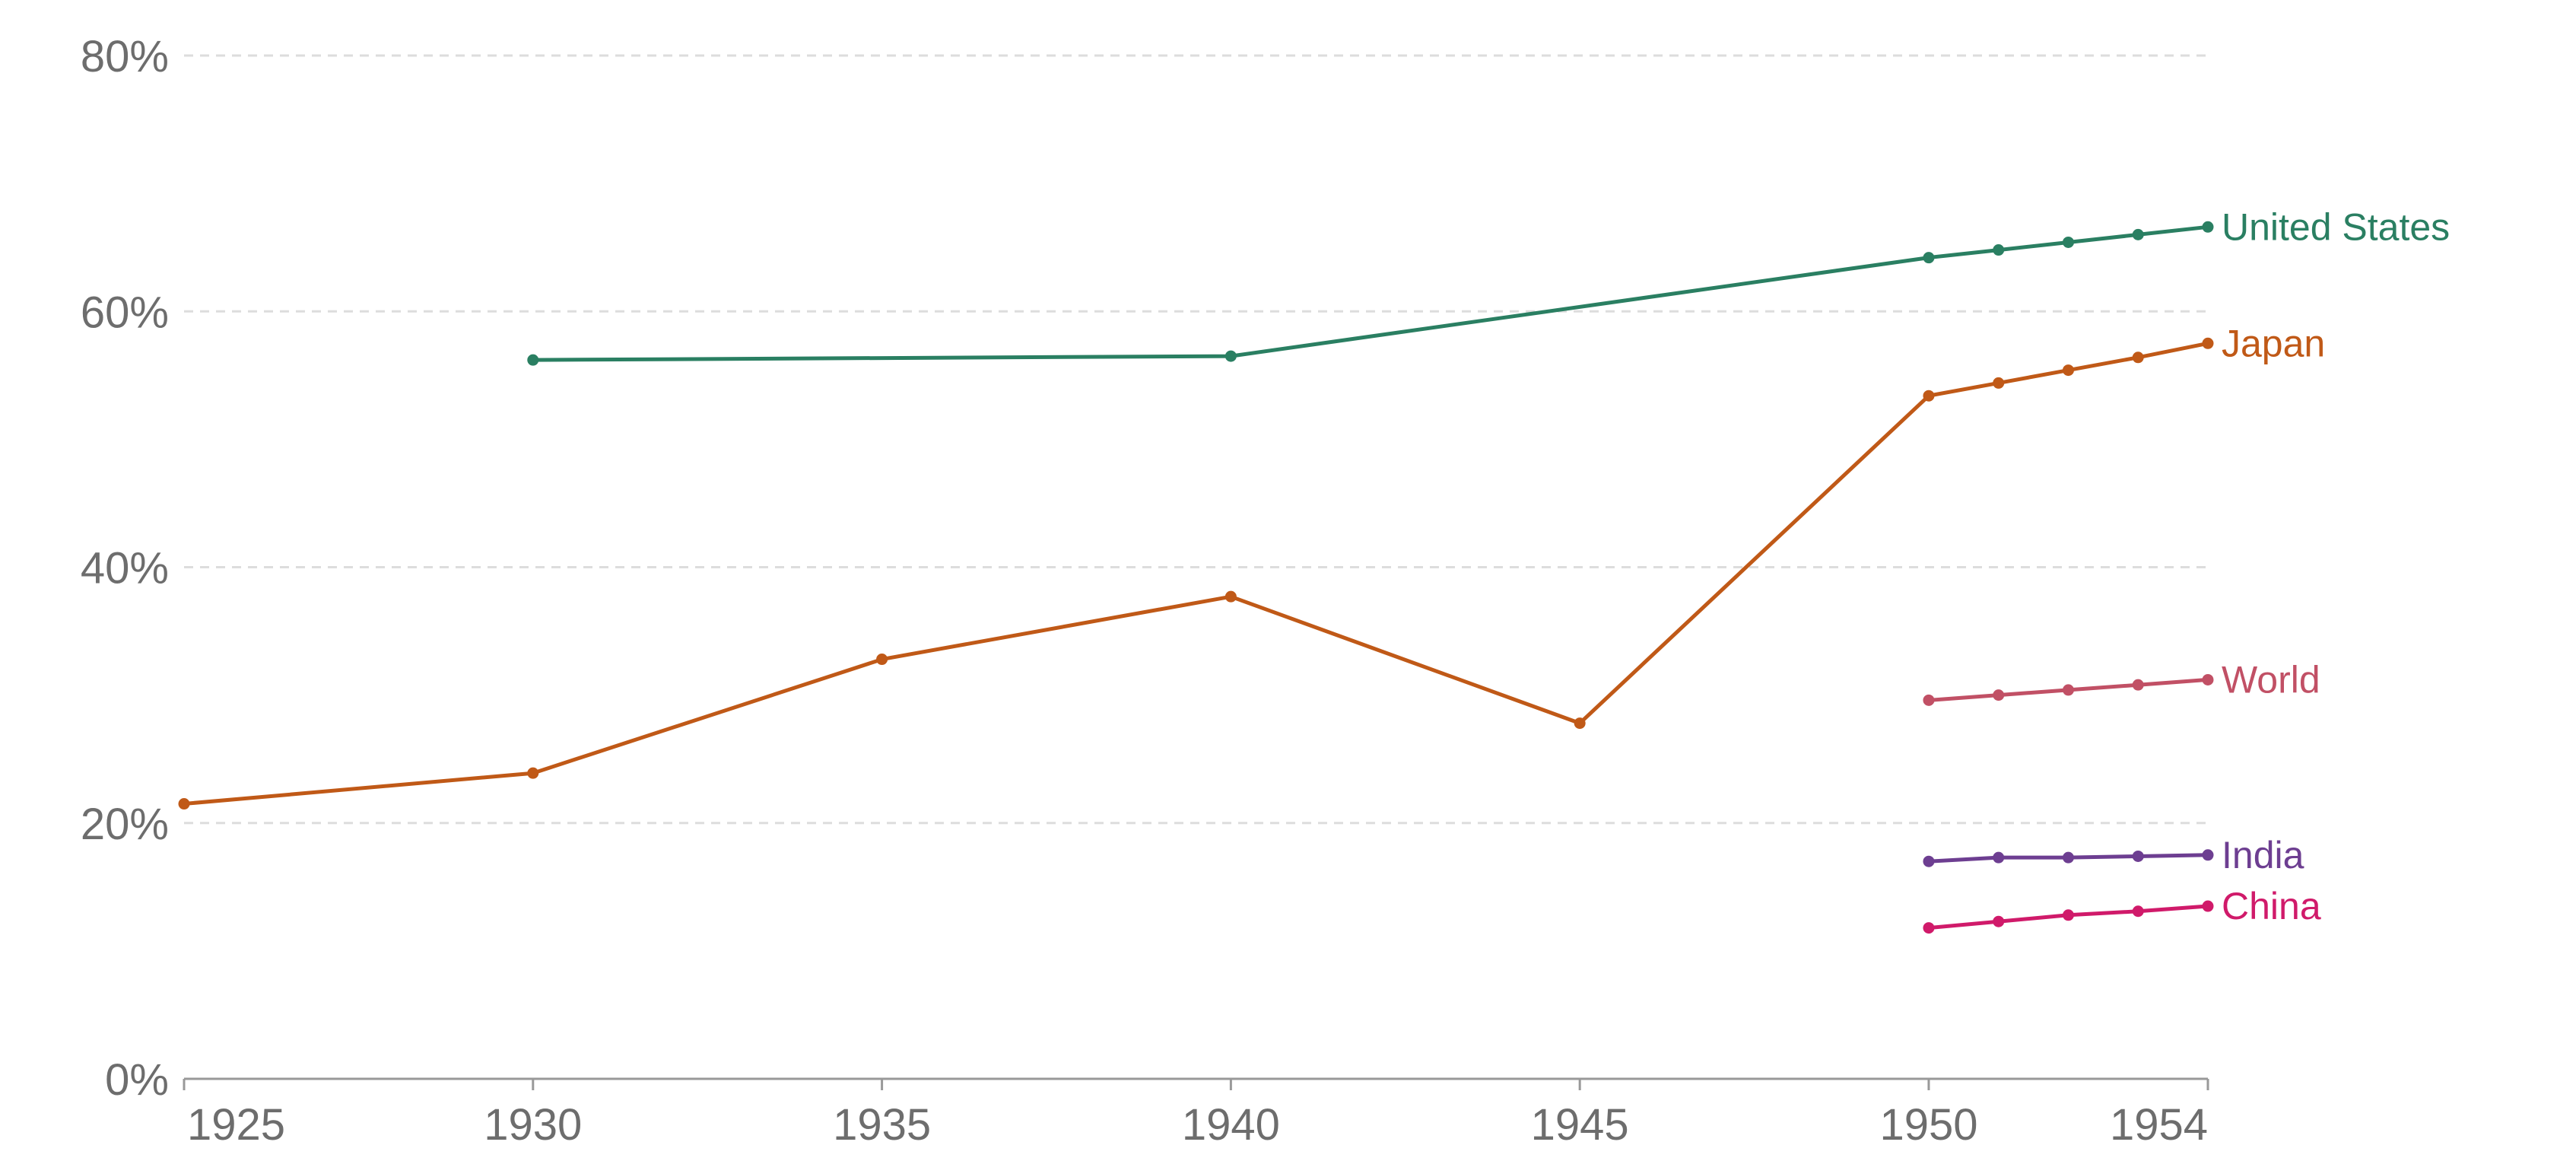 This screenshot has height=1161, width=2576. I want to click on y-tick-label: 60%, so click(125, 312).